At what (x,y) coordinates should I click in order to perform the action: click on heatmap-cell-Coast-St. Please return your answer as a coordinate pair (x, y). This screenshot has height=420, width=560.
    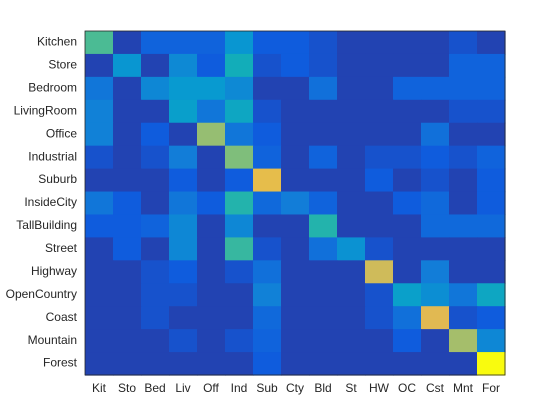
    Looking at the image, I should click on (351, 318).